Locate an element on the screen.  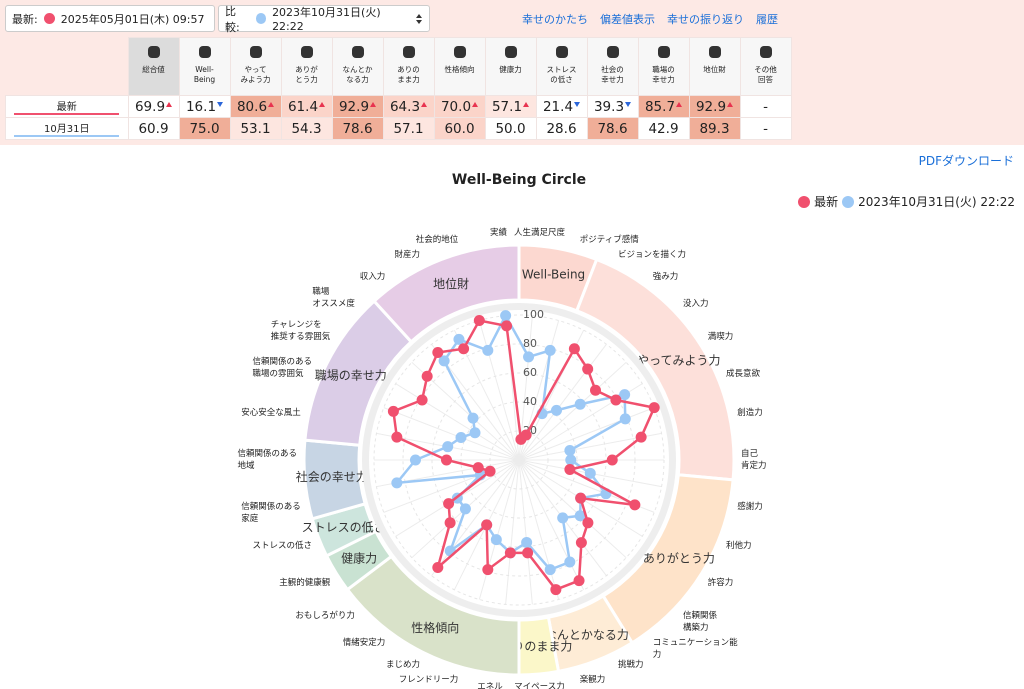
score-value: 57.1 is located at coordinates (507, 106).